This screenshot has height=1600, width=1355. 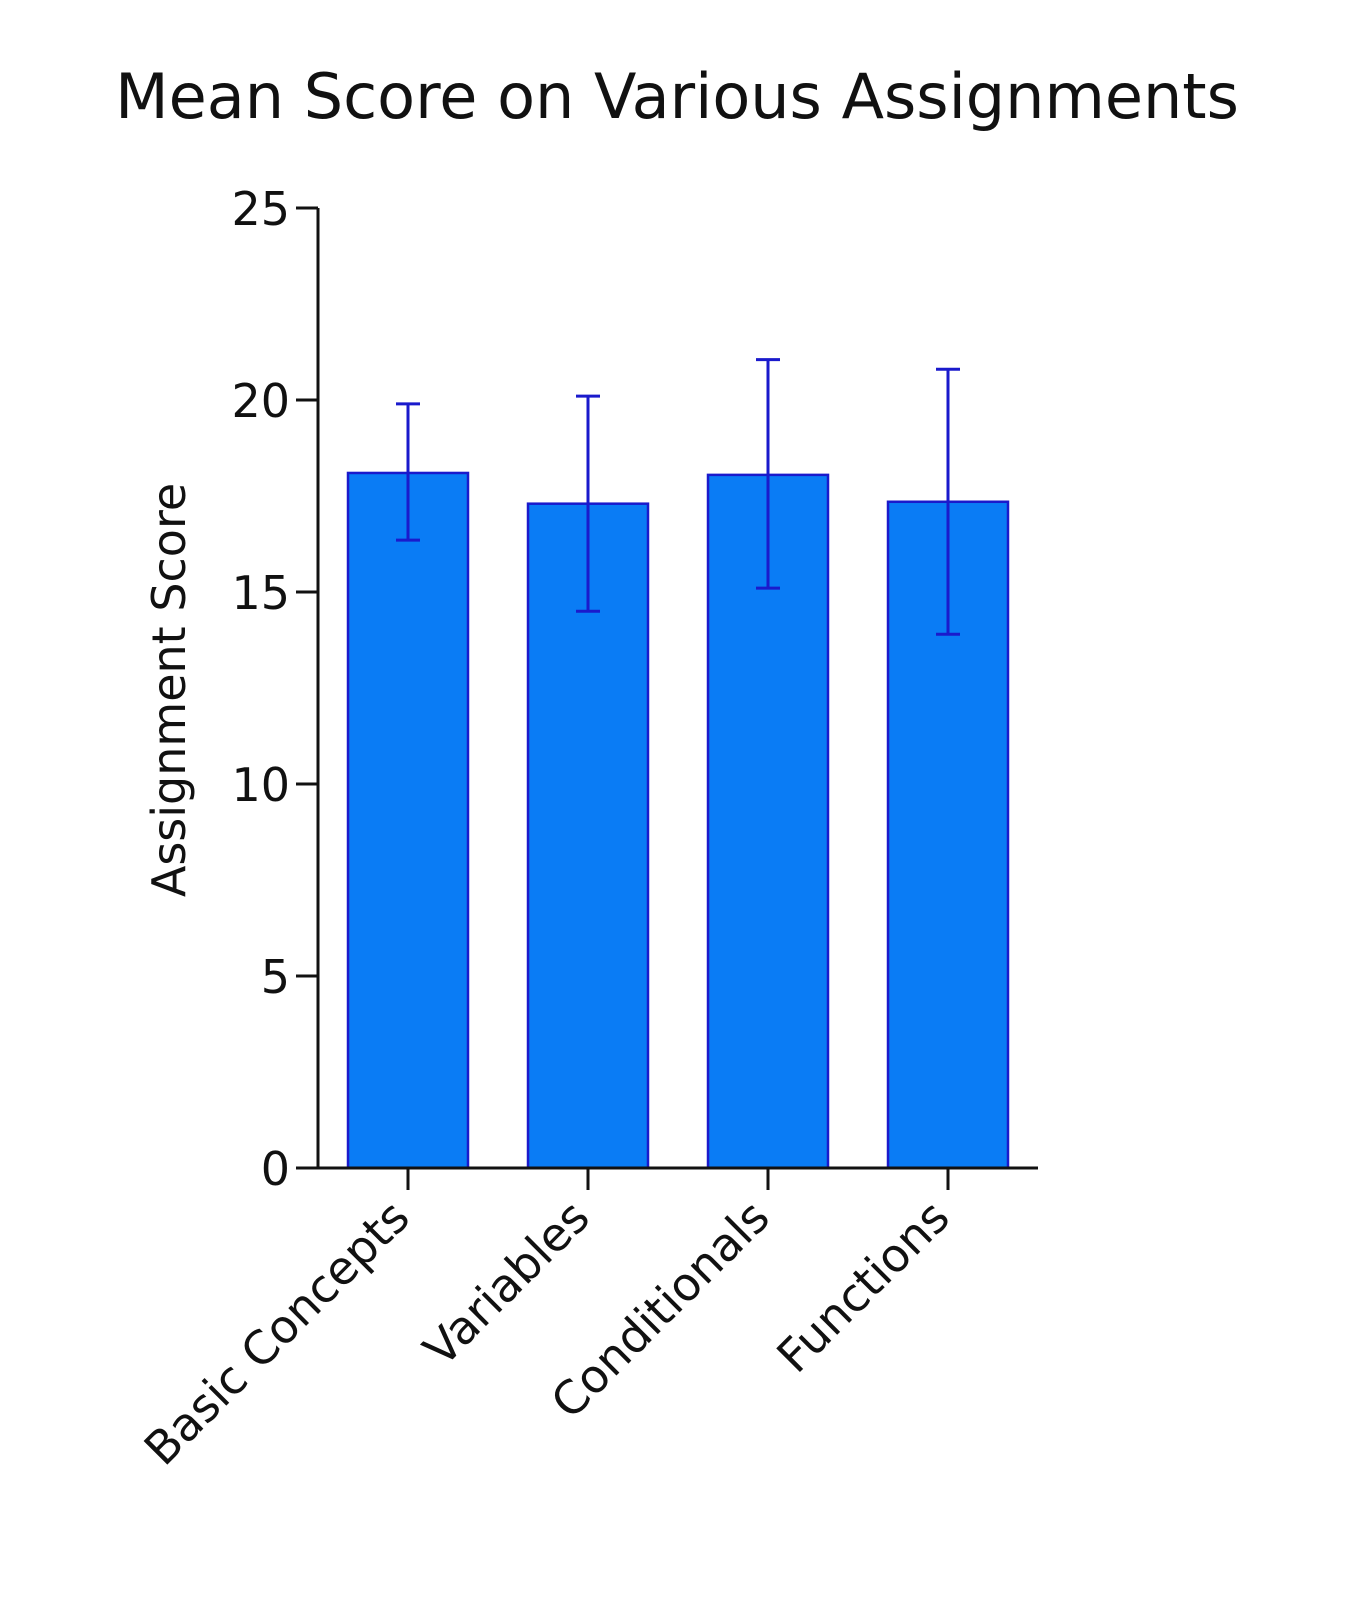 What do you see at coordinates (506, 1283) in the screenshot?
I see `x-category-label: Variables` at bounding box center [506, 1283].